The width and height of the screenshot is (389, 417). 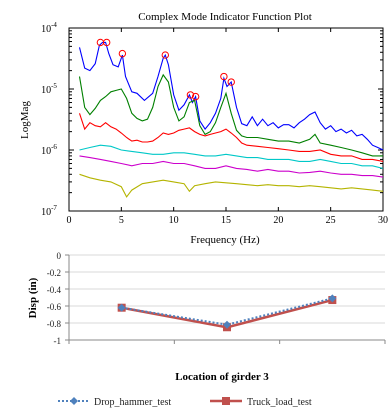 What do you see at coordinates (331, 220) in the screenshot?
I see `cmif-x-tick-label: 25` at bounding box center [331, 220].